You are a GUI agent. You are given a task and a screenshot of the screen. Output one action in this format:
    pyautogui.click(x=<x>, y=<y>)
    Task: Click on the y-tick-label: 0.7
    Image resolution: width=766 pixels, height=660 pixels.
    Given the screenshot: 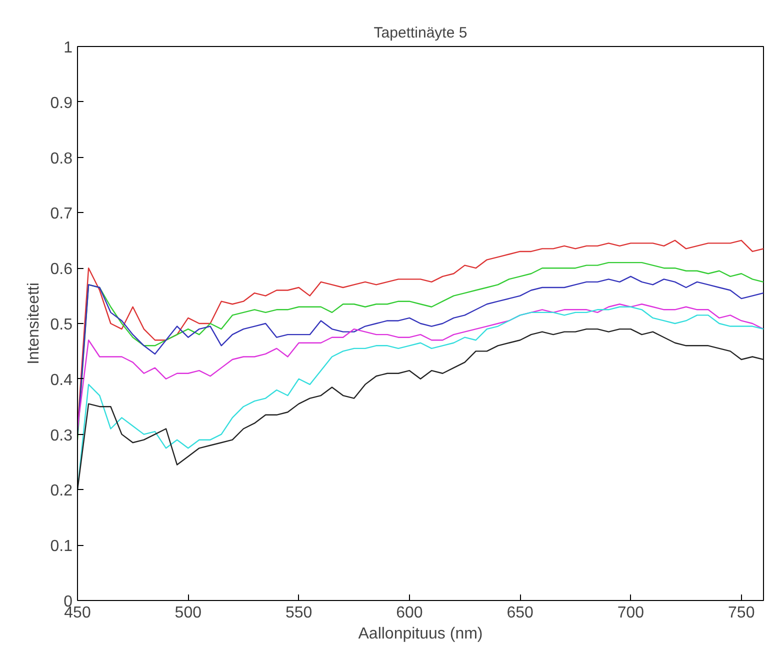 What is the action you would take?
    pyautogui.click(x=61, y=214)
    